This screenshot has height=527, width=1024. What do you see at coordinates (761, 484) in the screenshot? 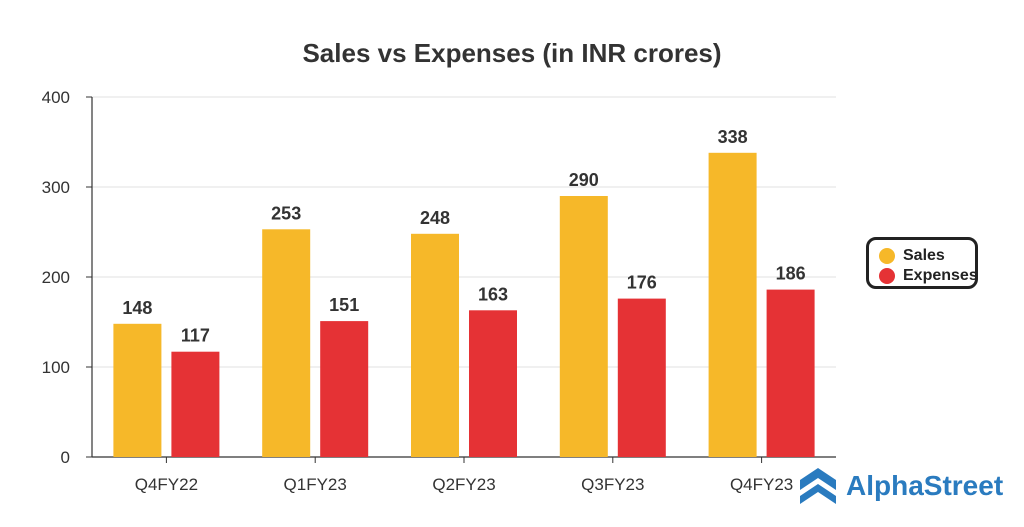
I see `x-tick-label: Q4FY23` at bounding box center [761, 484].